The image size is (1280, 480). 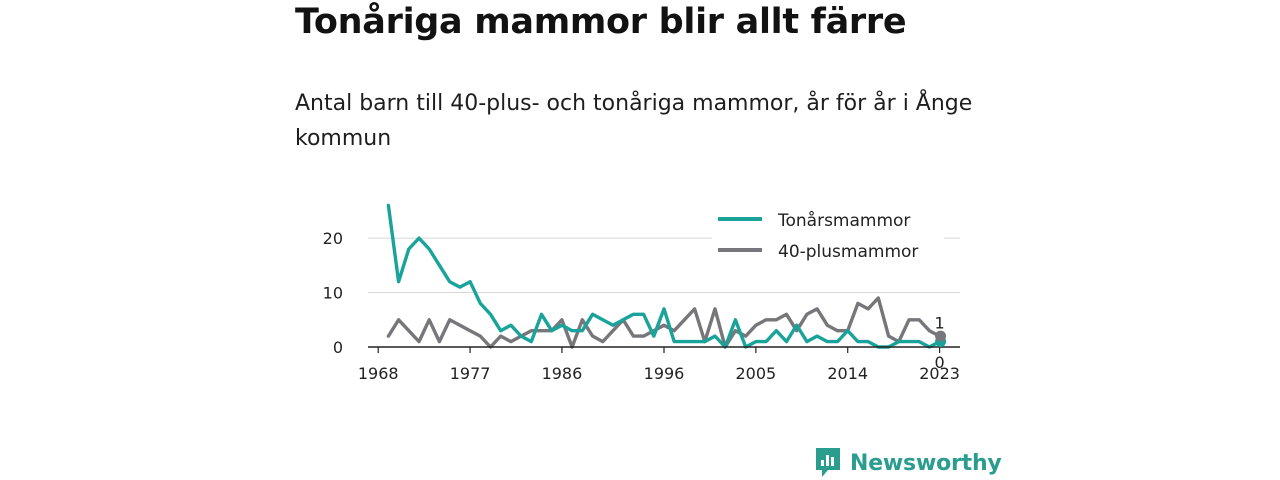 What do you see at coordinates (601, 22) in the screenshot?
I see `chart-title: Tonåriga mammor blir allt färre` at bounding box center [601, 22].